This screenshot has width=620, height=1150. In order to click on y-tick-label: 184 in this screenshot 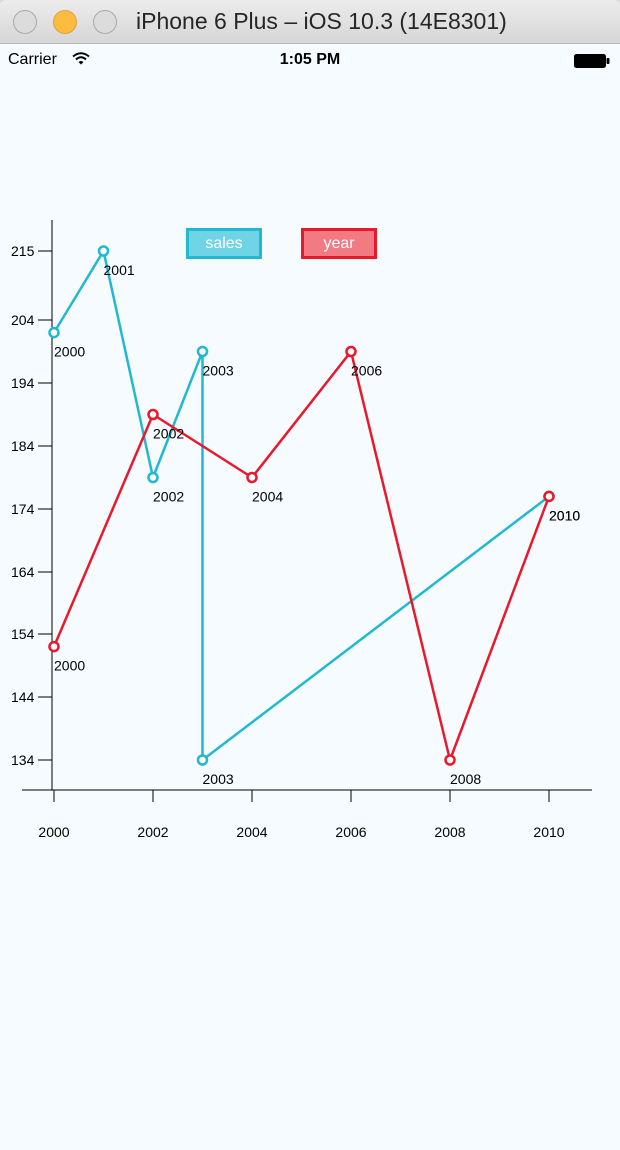, I will do `click(23, 446)`.